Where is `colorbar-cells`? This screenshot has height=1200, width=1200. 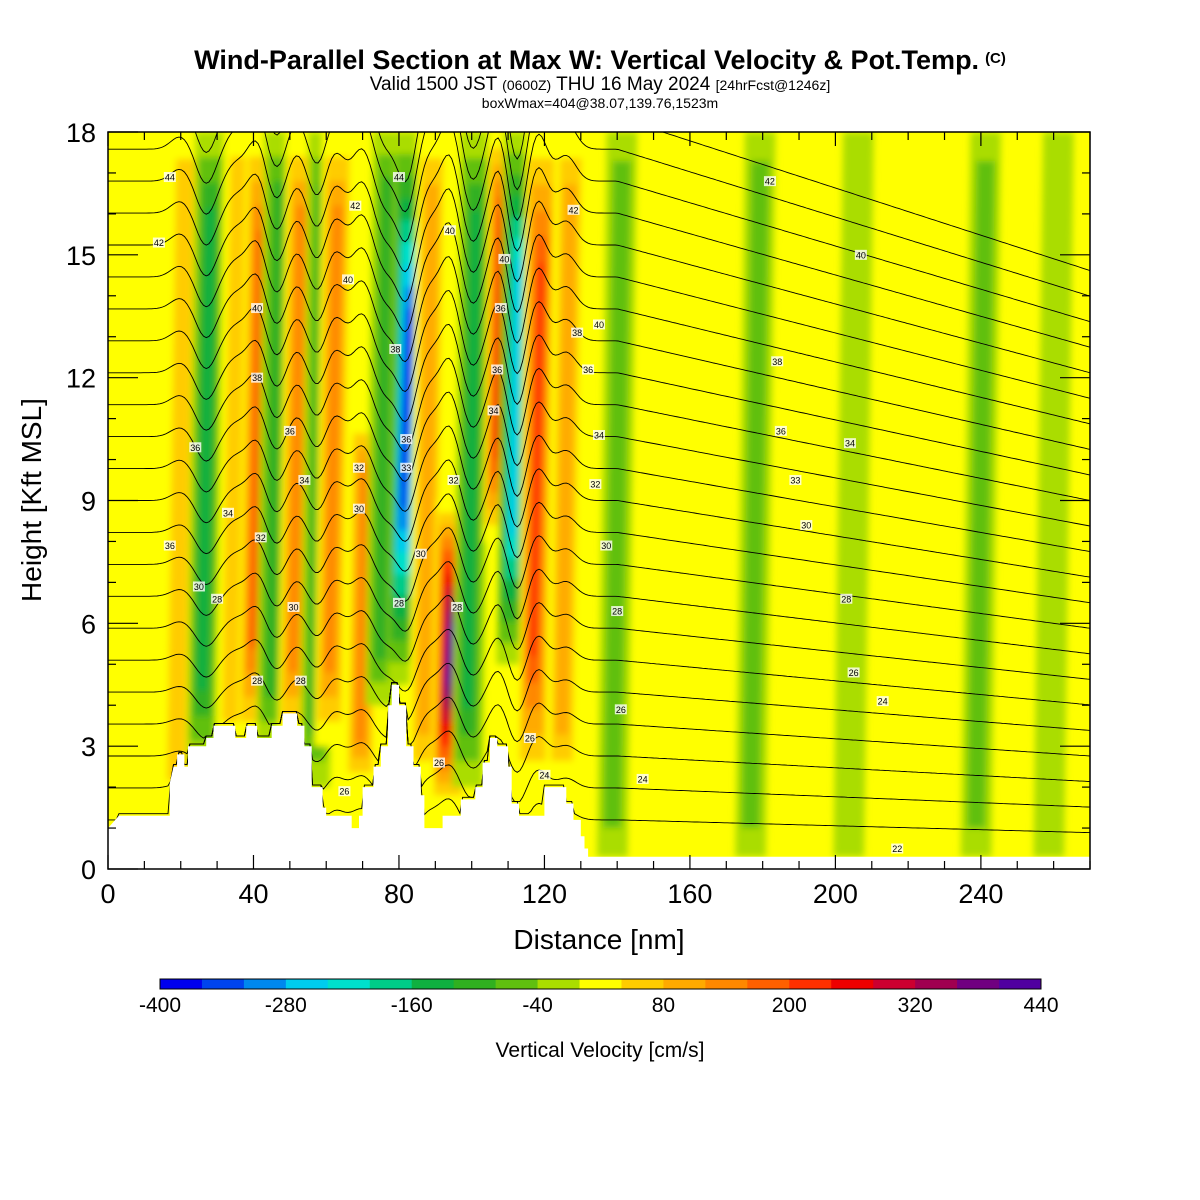 colorbar-cells is located at coordinates (600, 984).